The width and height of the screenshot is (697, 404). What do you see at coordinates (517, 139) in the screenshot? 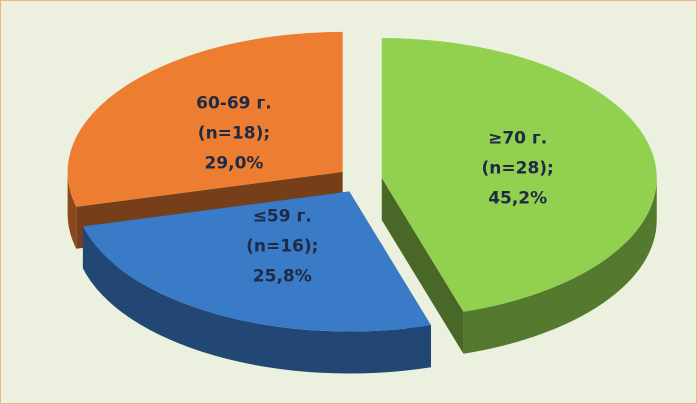
I see `slice-label: ≥70 г.` at bounding box center [517, 139].